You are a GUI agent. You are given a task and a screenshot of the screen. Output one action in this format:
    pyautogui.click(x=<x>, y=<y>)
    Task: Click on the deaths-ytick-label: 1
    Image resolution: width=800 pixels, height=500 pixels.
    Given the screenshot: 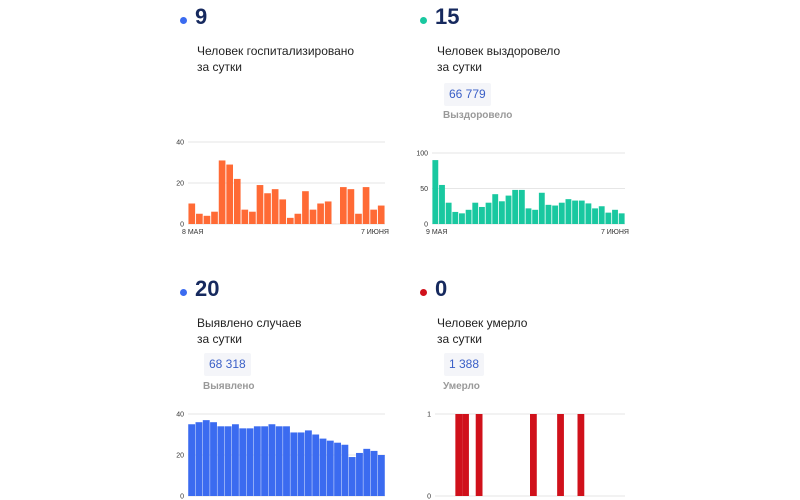 What is the action you would take?
    pyautogui.click(x=429, y=415)
    